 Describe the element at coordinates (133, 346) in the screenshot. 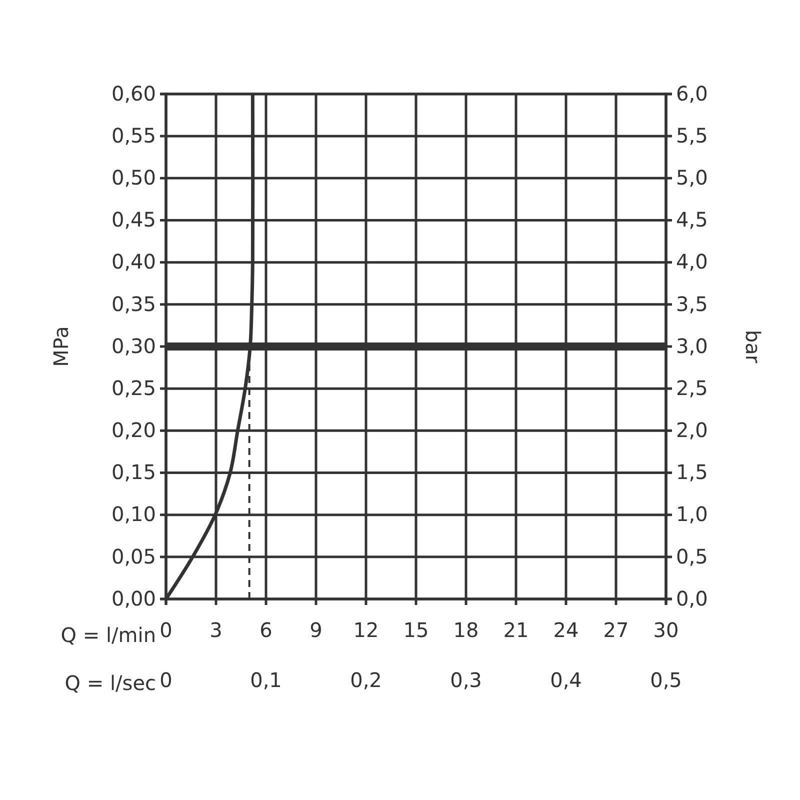

I see `y-tick-label: 0,30` at that location.